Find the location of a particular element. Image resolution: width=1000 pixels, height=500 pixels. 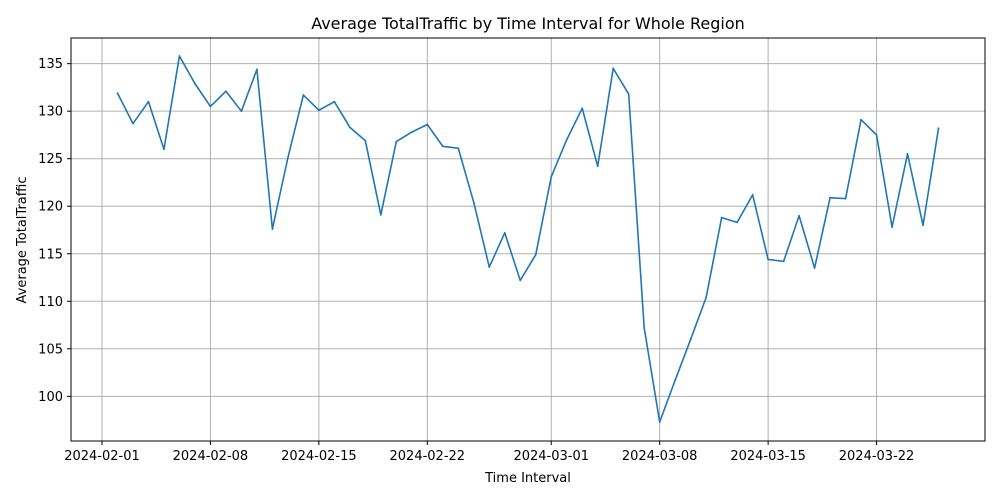

x-tick-label: 2024-03-22 is located at coordinates (877, 456).